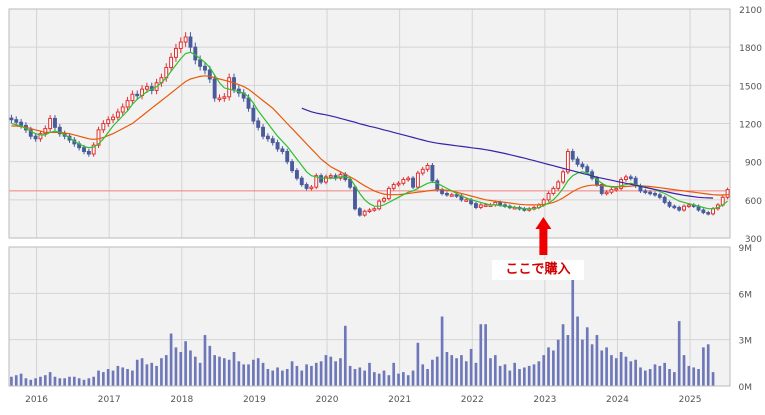 The height and width of the screenshot is (415, 765). Describe the element at coordinates (543, 236) in the screenshot. I see `purchase-arrow` at that location.